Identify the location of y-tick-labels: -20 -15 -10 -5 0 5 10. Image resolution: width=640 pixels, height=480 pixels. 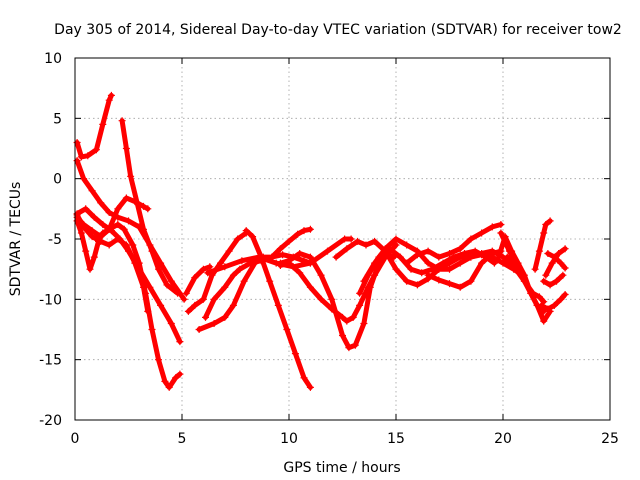
(50, 240).